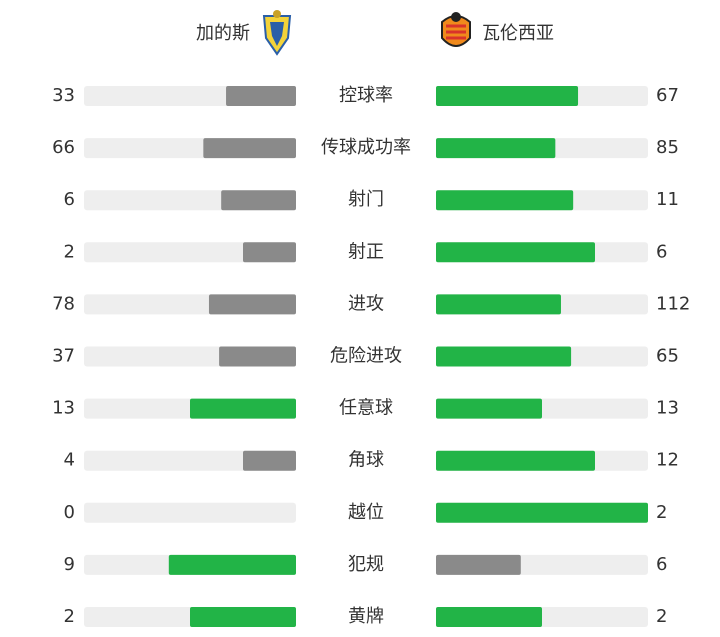 The image size is (720, 637). I want to click on away-value: 13, so click(667, 408).